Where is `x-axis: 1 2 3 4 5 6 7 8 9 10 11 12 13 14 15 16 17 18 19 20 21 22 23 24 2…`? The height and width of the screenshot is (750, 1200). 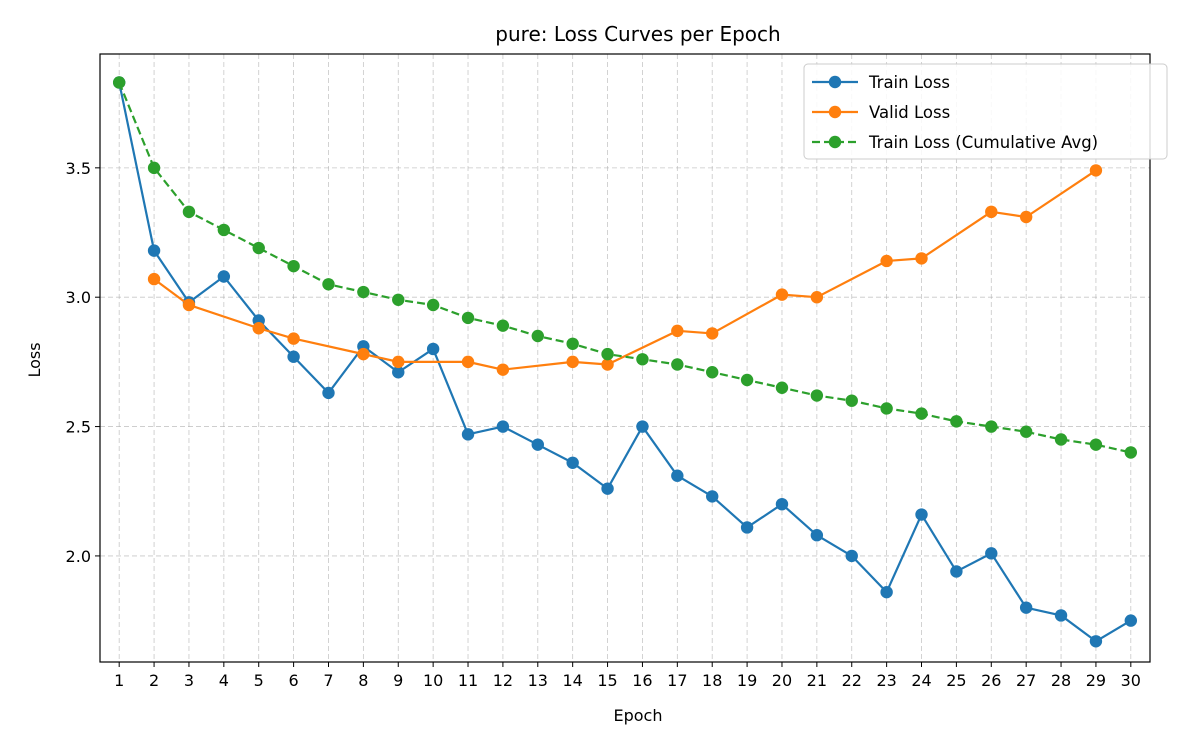 x-axis: 1 2 3 4 5 6 7 8 9 10 11 12 13 14 15 16 17 18 19 20 21 22 23 24 2… is located at coordinates (627, 676).